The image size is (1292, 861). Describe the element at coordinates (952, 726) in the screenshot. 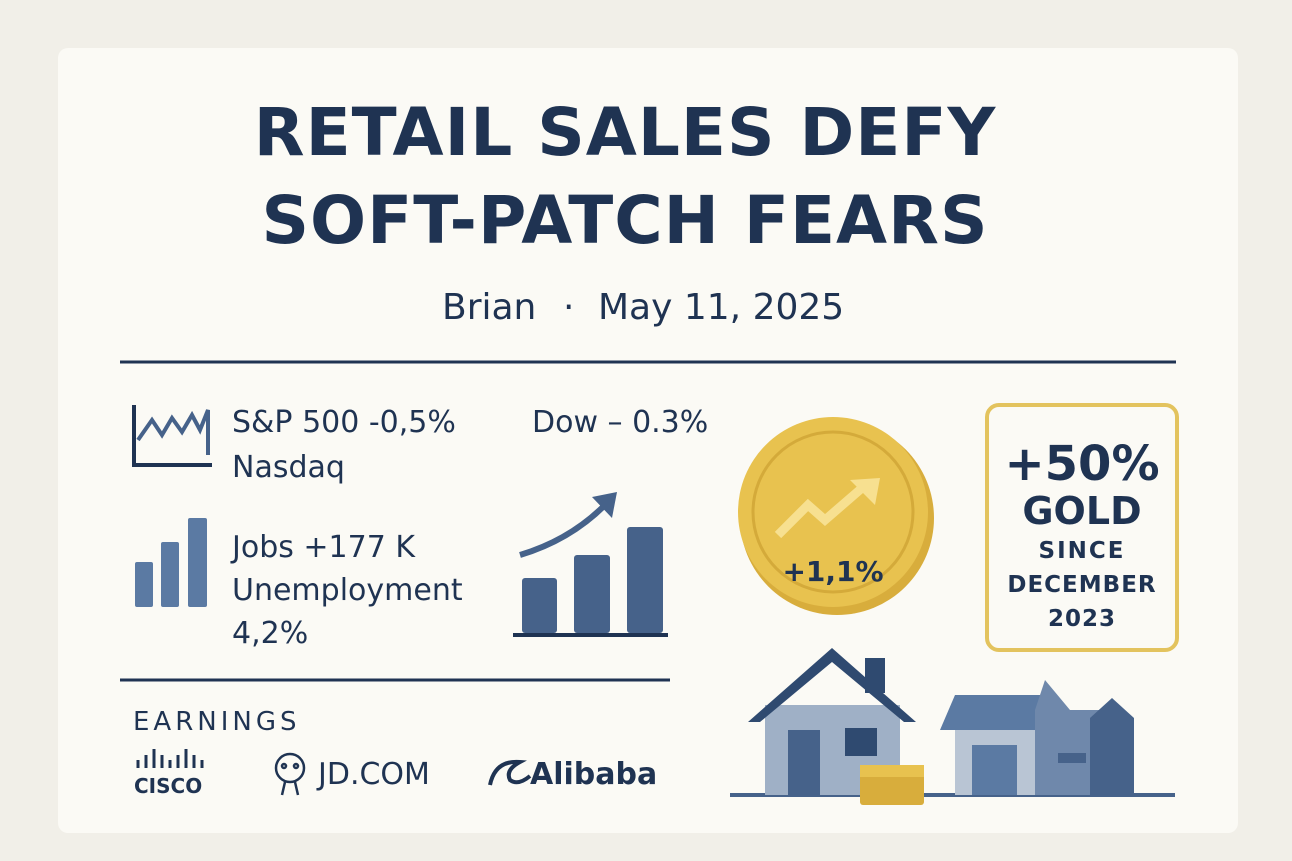

I see `houses` at that location.